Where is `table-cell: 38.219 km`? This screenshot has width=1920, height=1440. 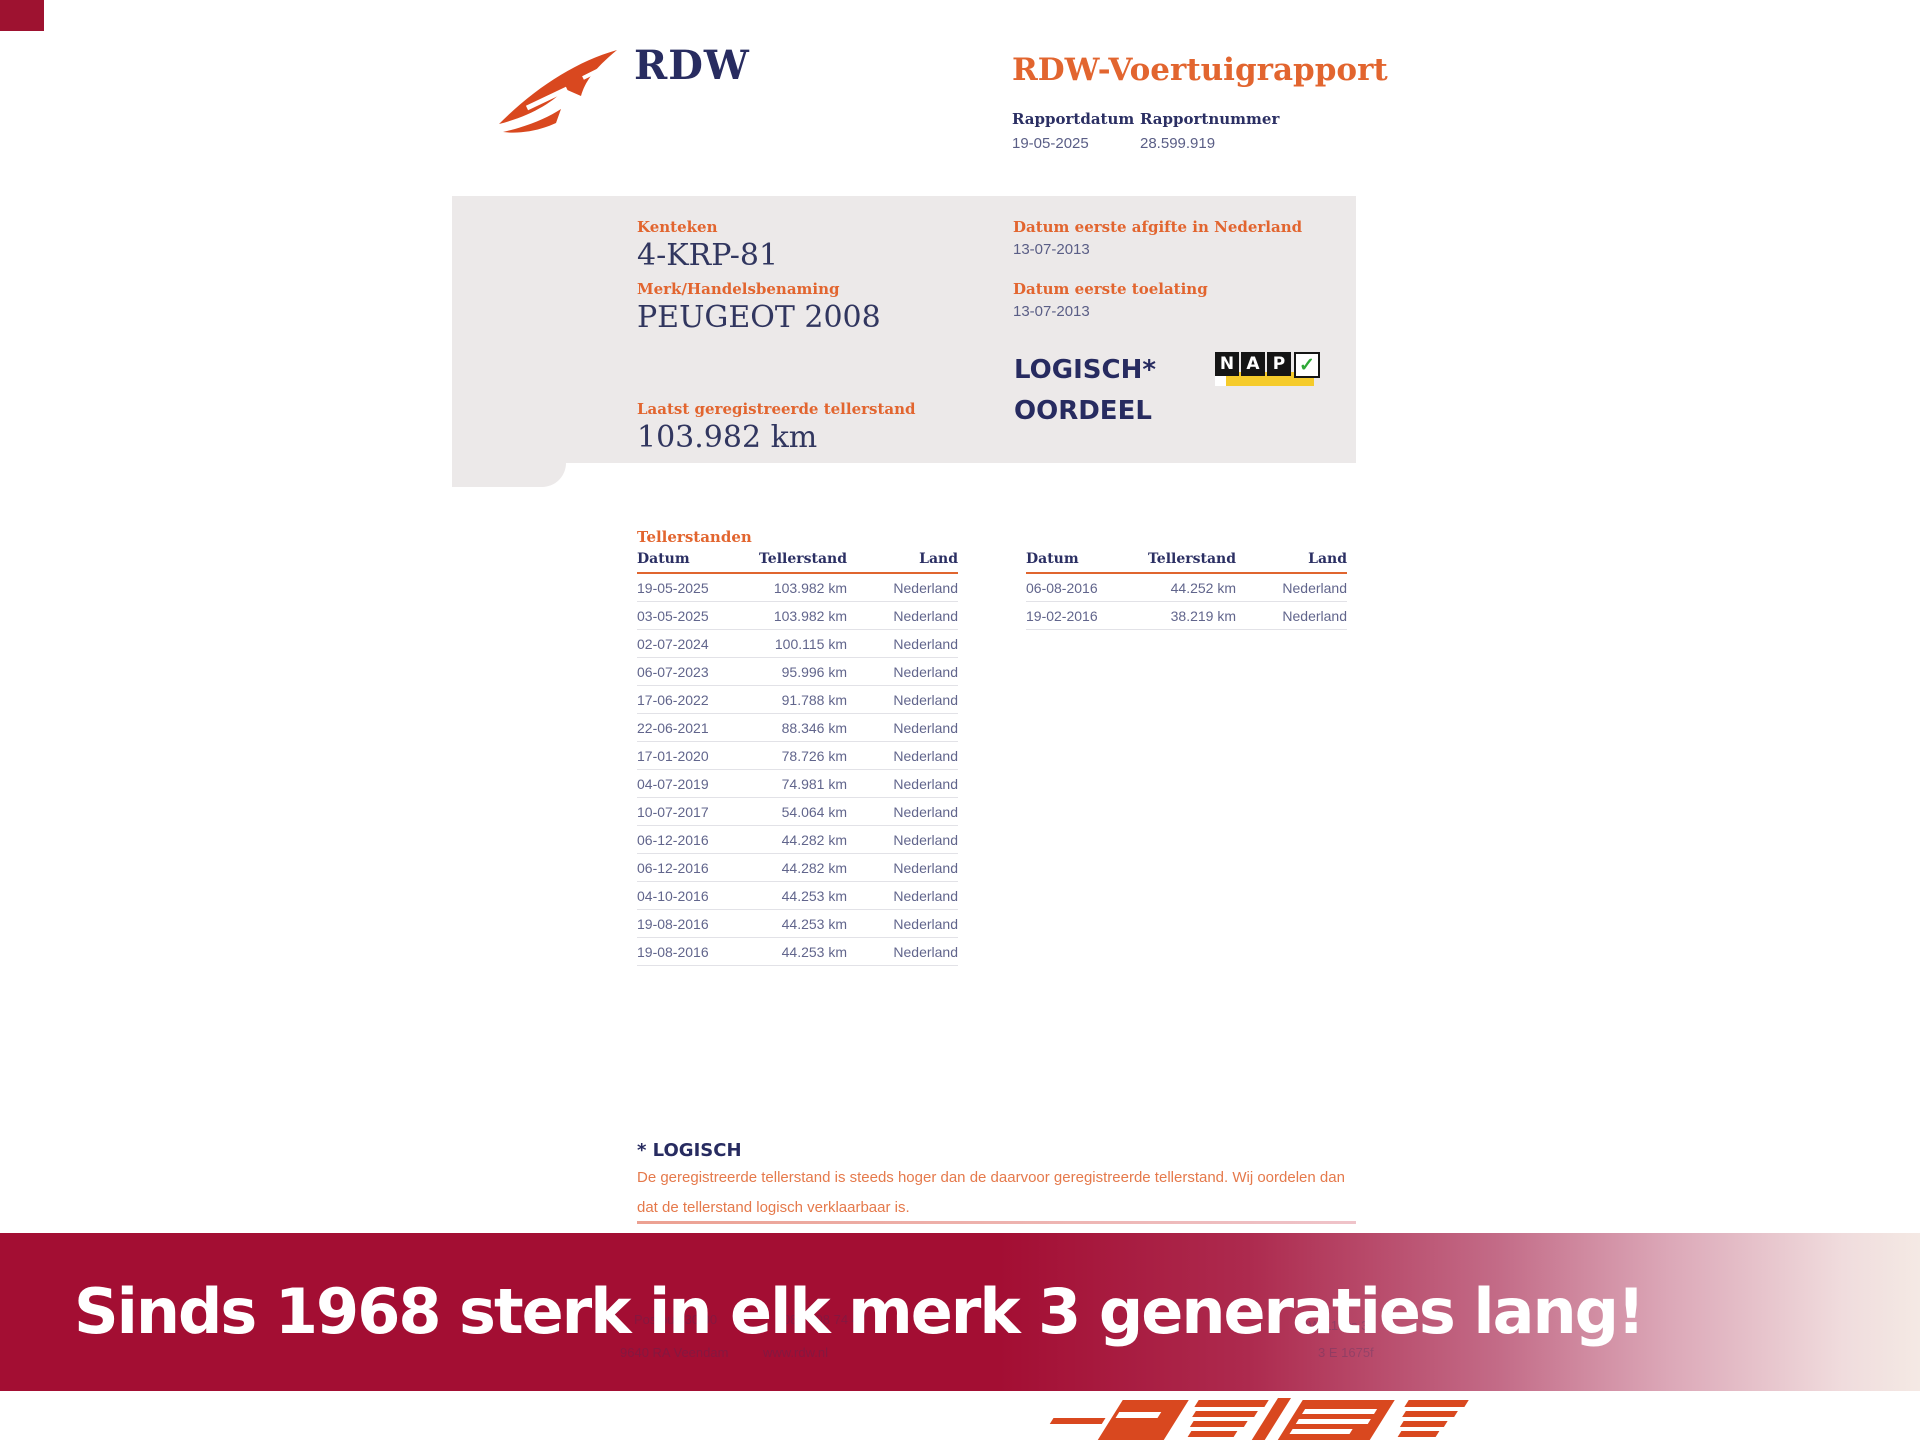
table-cell: 38.219 km is located at coordinates (1203, 615).